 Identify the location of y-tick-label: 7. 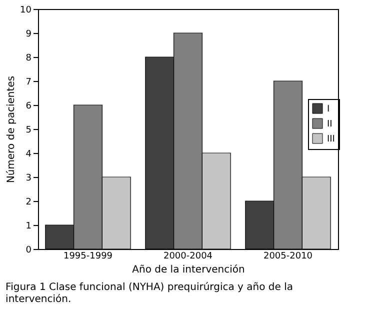
(29, 83).